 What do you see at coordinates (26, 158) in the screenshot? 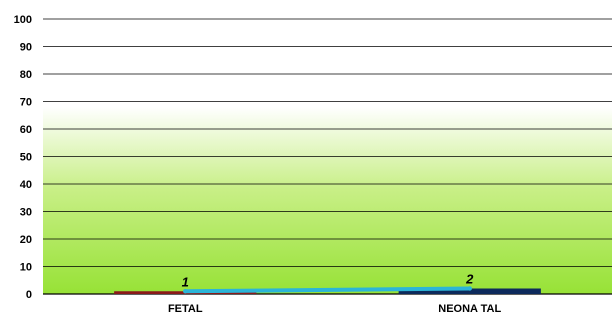
I see `y-tick-label: 50` at bounding box center [26, 158].